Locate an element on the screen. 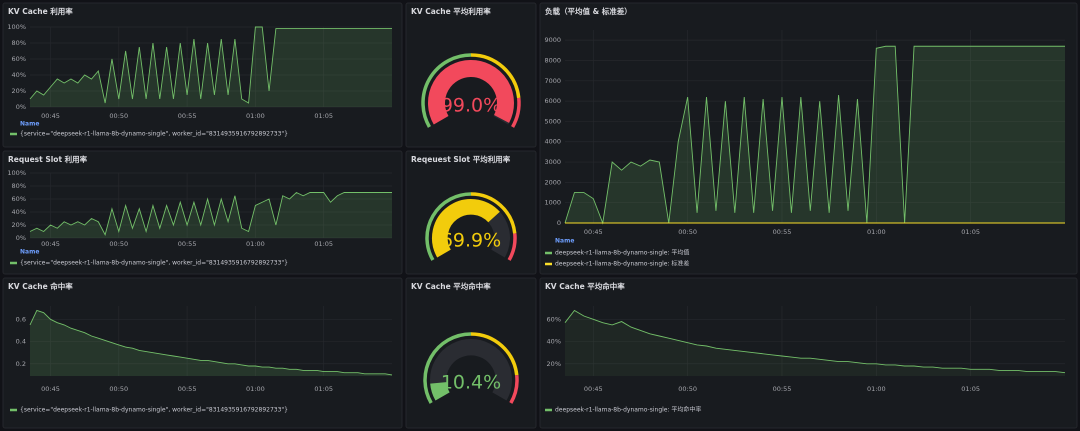 The image size is (1080, 431). panel-title: Request Slot 利用率 is located at coordinates (48, 159).